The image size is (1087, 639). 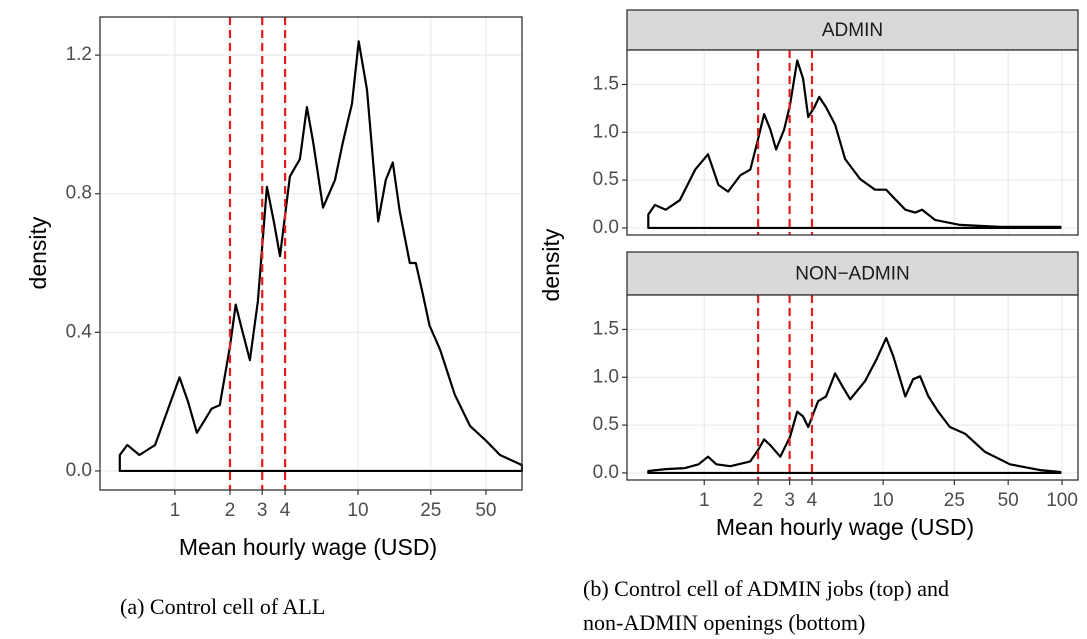 What do you see at coordinates (724, 622) in the screenshot?
I see `caption: non-ADMIN openings (bottom)` at bounding box center [724, 622].